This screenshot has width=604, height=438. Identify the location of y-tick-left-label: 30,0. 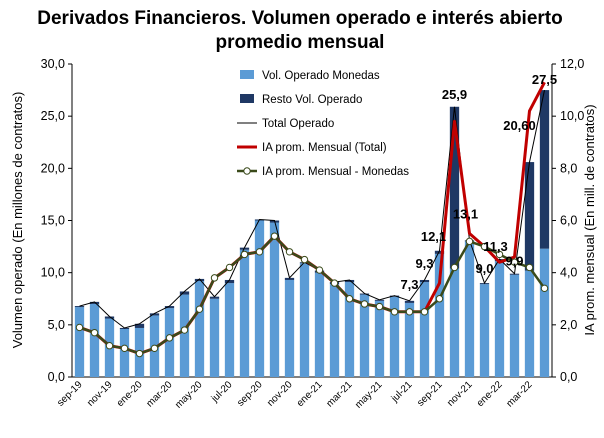
(53, 64).